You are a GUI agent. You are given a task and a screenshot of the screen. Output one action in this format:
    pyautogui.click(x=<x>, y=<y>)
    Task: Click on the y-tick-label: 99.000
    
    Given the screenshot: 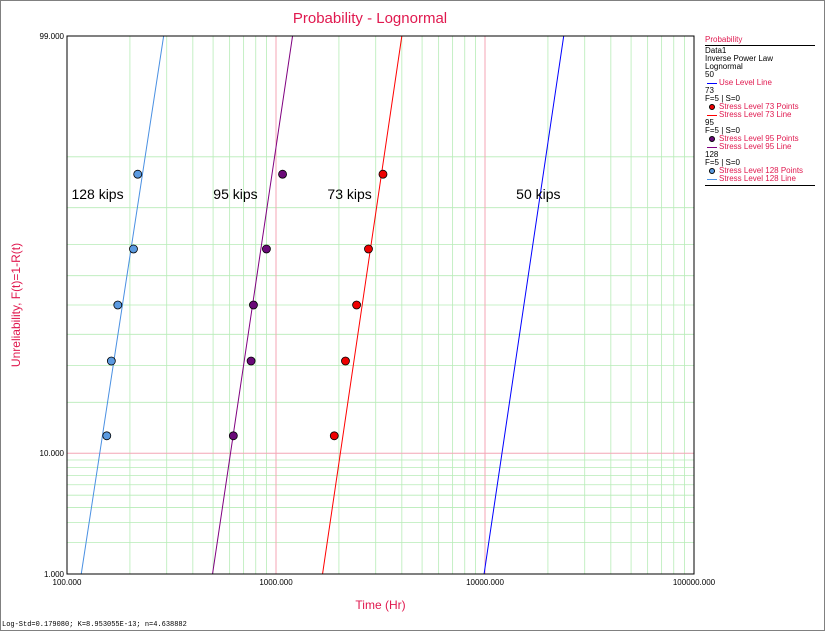 What is the action you would take?
    pyautogui.click(x=52, y=36)
    